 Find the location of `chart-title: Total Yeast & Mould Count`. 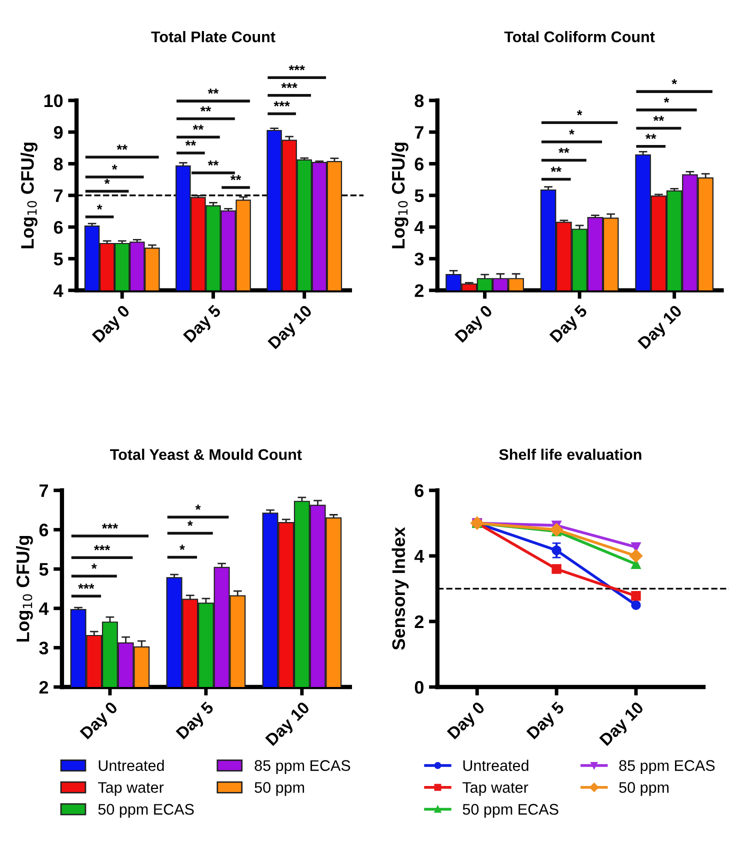

chart-title: Total Yeast & Mould Count is located at coordinates (206, 454).